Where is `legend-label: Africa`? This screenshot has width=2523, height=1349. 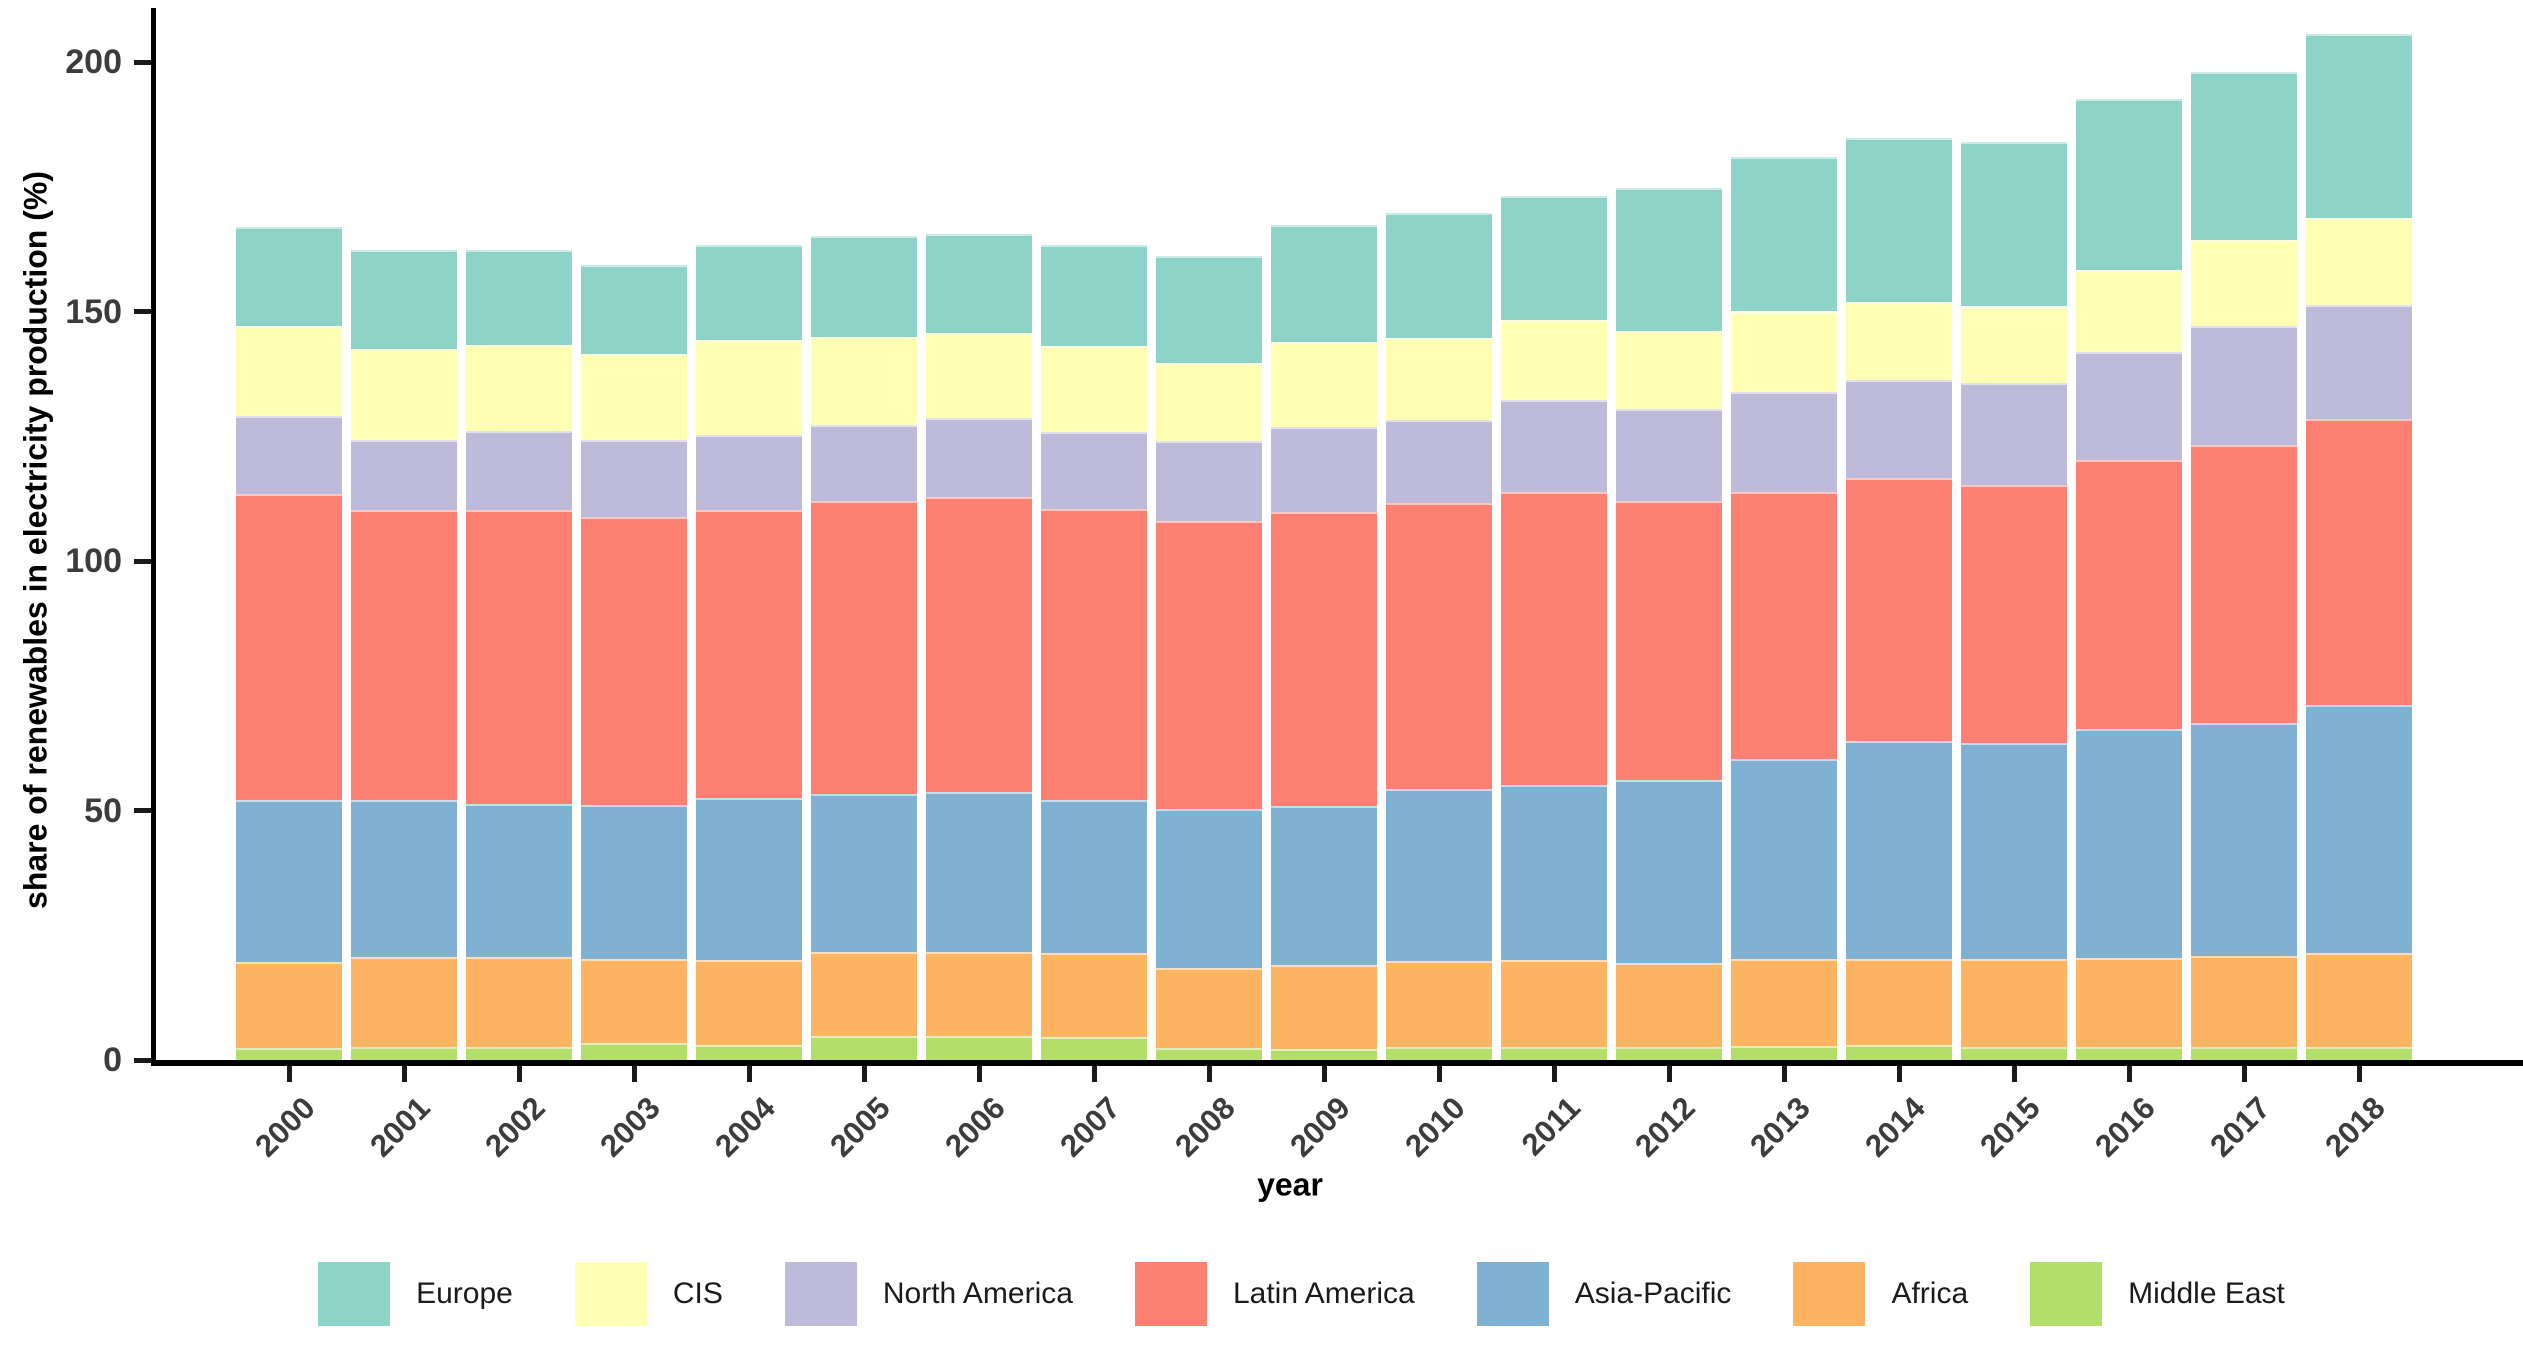
legend-label: Africa is located at coordinates (1930, 1293).